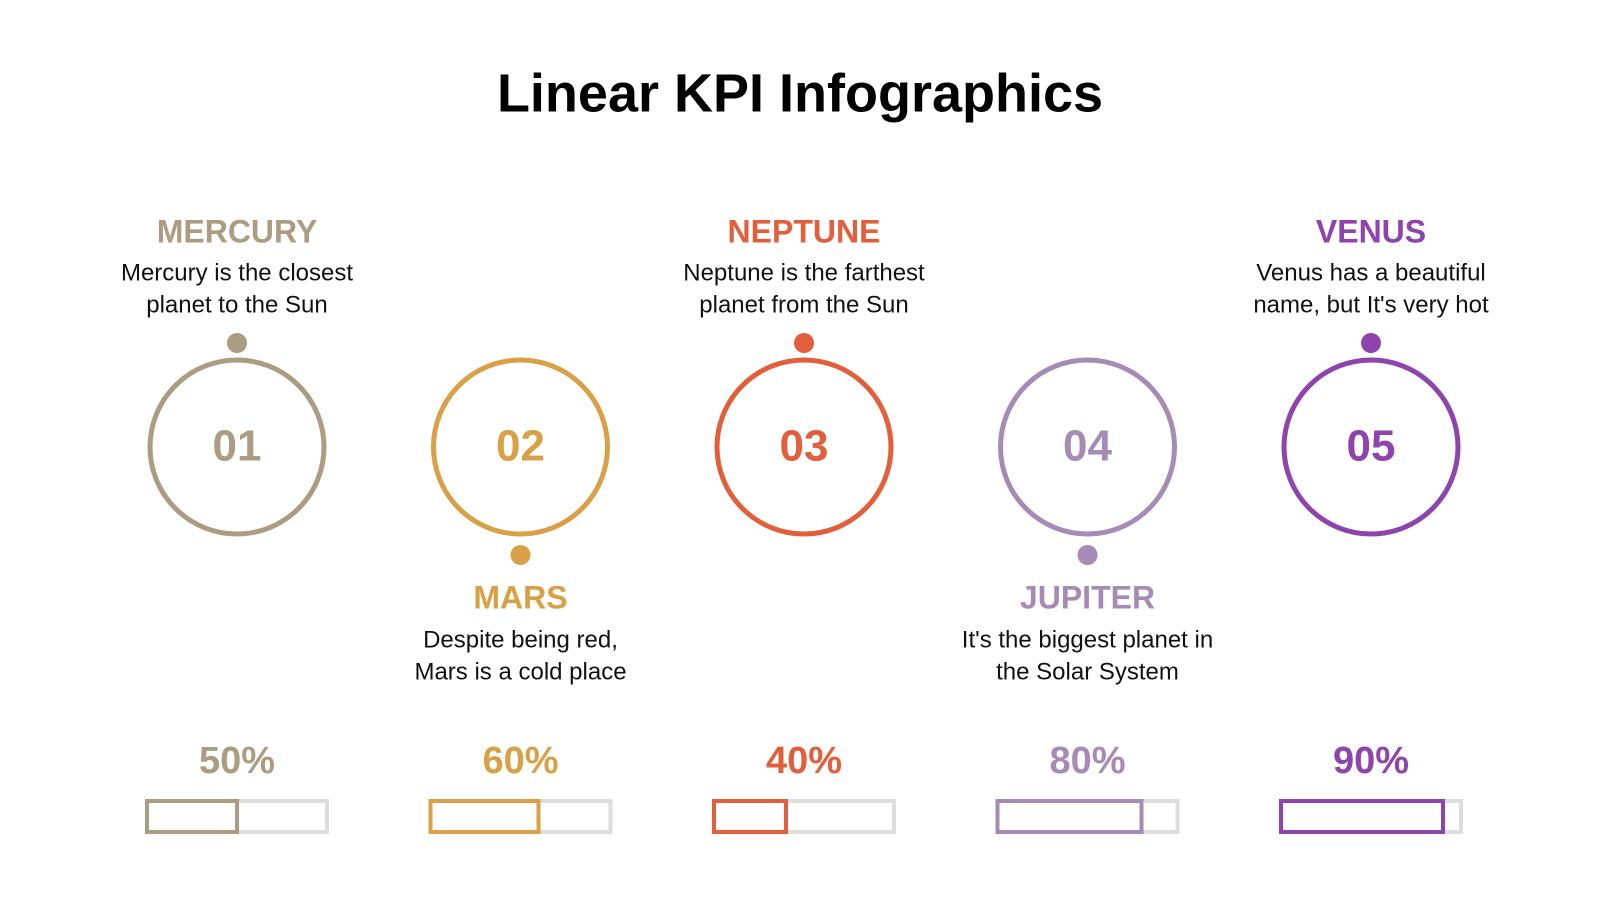  I want to click on value-label: 50%, so click(237, 761).